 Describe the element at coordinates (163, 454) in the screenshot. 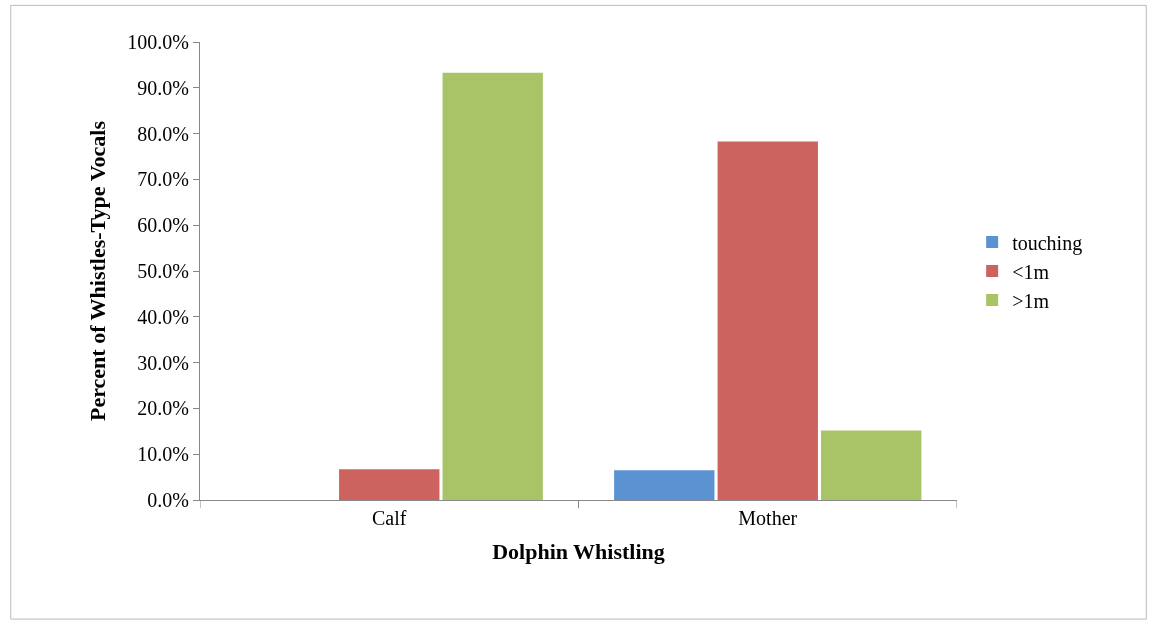

I see `y-tick-label: 10.0%` at that location.